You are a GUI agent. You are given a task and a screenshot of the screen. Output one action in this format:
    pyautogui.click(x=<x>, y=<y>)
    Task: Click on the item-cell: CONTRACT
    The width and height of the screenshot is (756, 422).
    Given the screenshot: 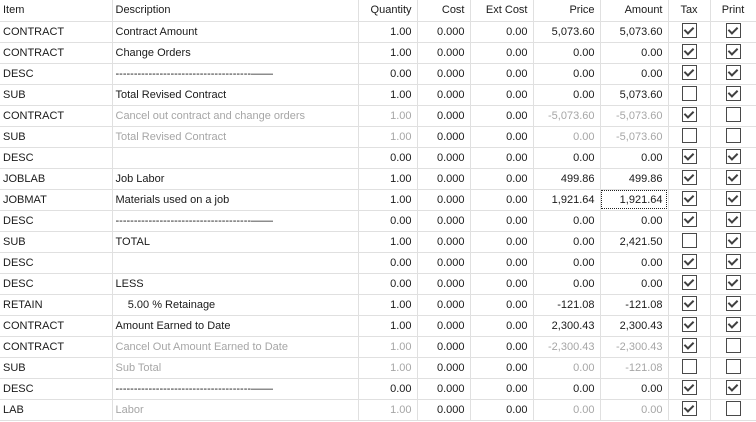 What is the action you would take?
    pyautogui.click(x=56, y=32)
    